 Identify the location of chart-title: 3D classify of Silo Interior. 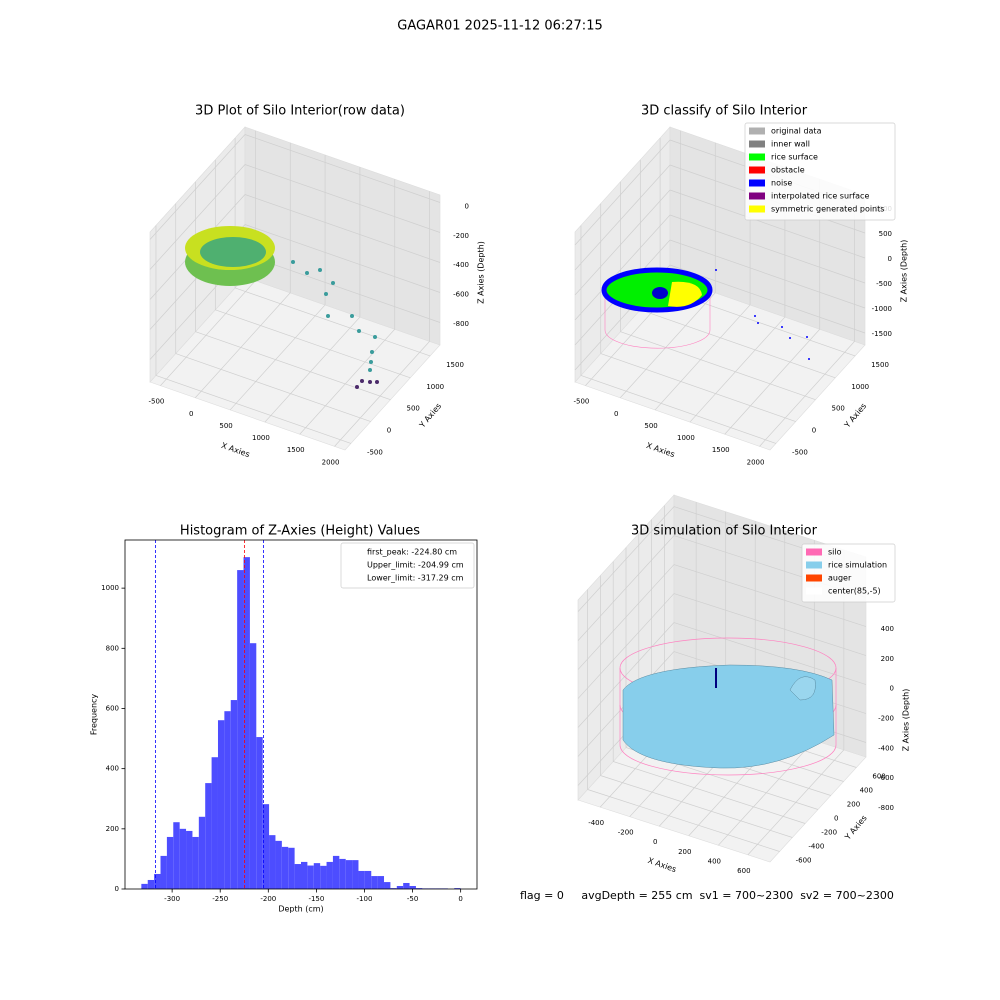
(724, 111).